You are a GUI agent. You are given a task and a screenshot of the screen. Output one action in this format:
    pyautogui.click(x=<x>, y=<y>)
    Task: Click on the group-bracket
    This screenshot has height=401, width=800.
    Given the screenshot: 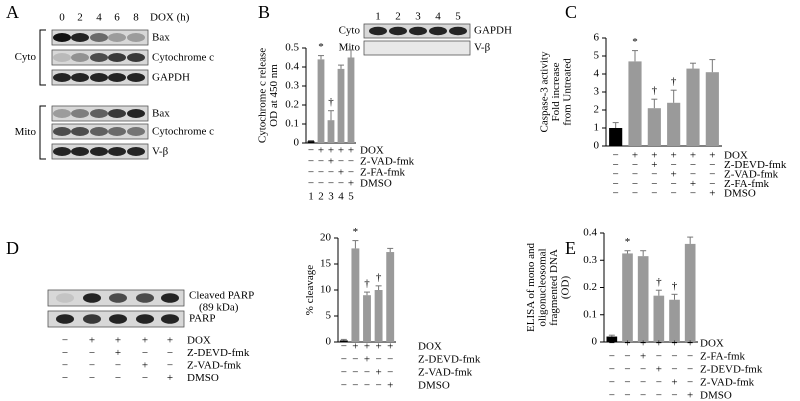 What is the action you would take?
    pyautogui.click(x=42, y=57)
    